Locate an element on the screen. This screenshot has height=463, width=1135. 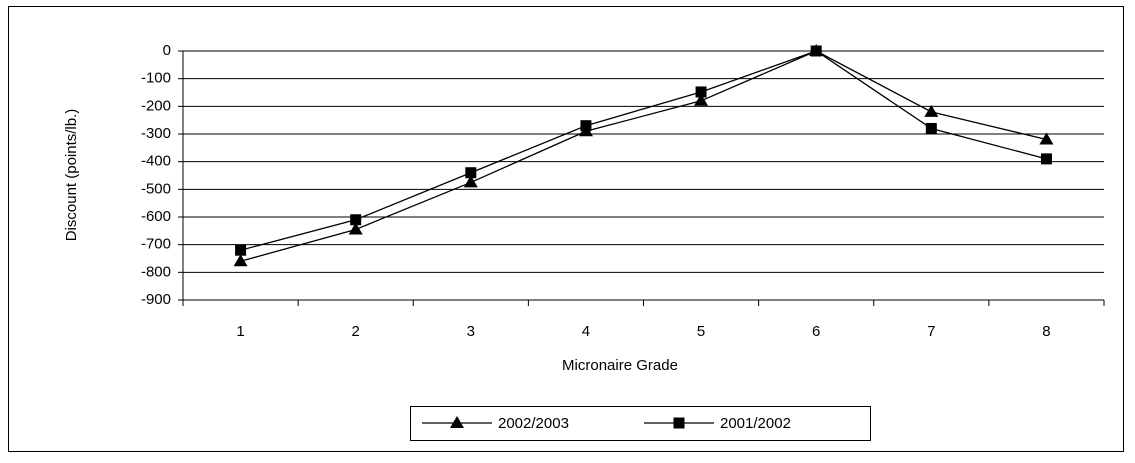
x-tick-label: 5 is located at coordinates (701, 331).